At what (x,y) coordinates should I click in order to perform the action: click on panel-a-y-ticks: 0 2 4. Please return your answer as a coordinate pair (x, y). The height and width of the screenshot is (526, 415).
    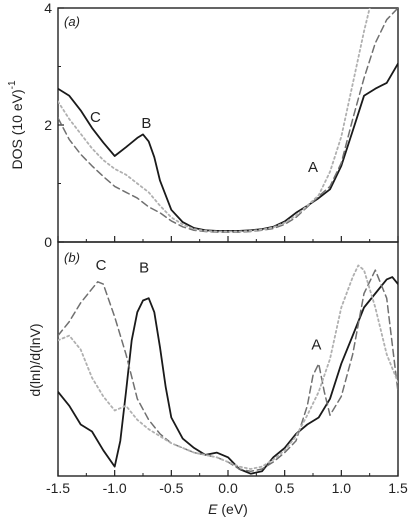
    Looking at the image, I should click on (54, 125).